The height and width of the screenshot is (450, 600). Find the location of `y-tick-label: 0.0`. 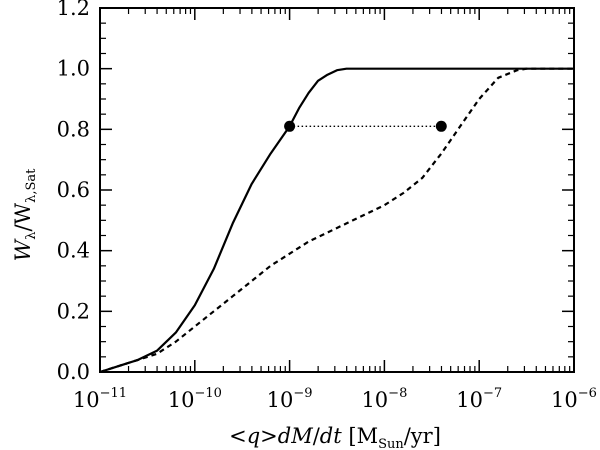

y-tick-label: 0.0 is located at coordinates (73, 372).